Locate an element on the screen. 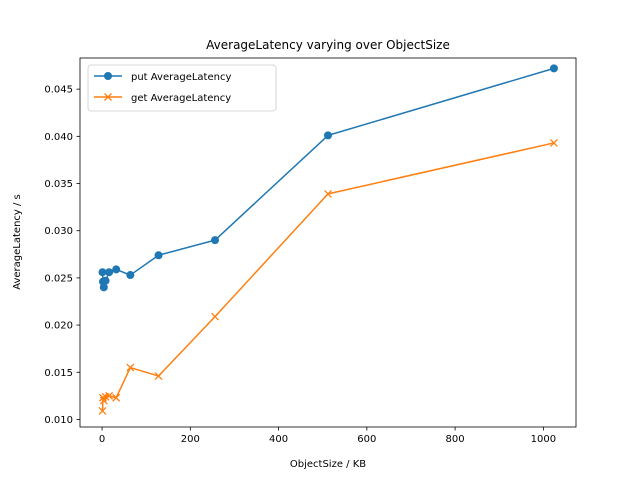 This screenshot has width=640, height=480. legend-item: get AverageLatency is located at coordinates (162, 98).